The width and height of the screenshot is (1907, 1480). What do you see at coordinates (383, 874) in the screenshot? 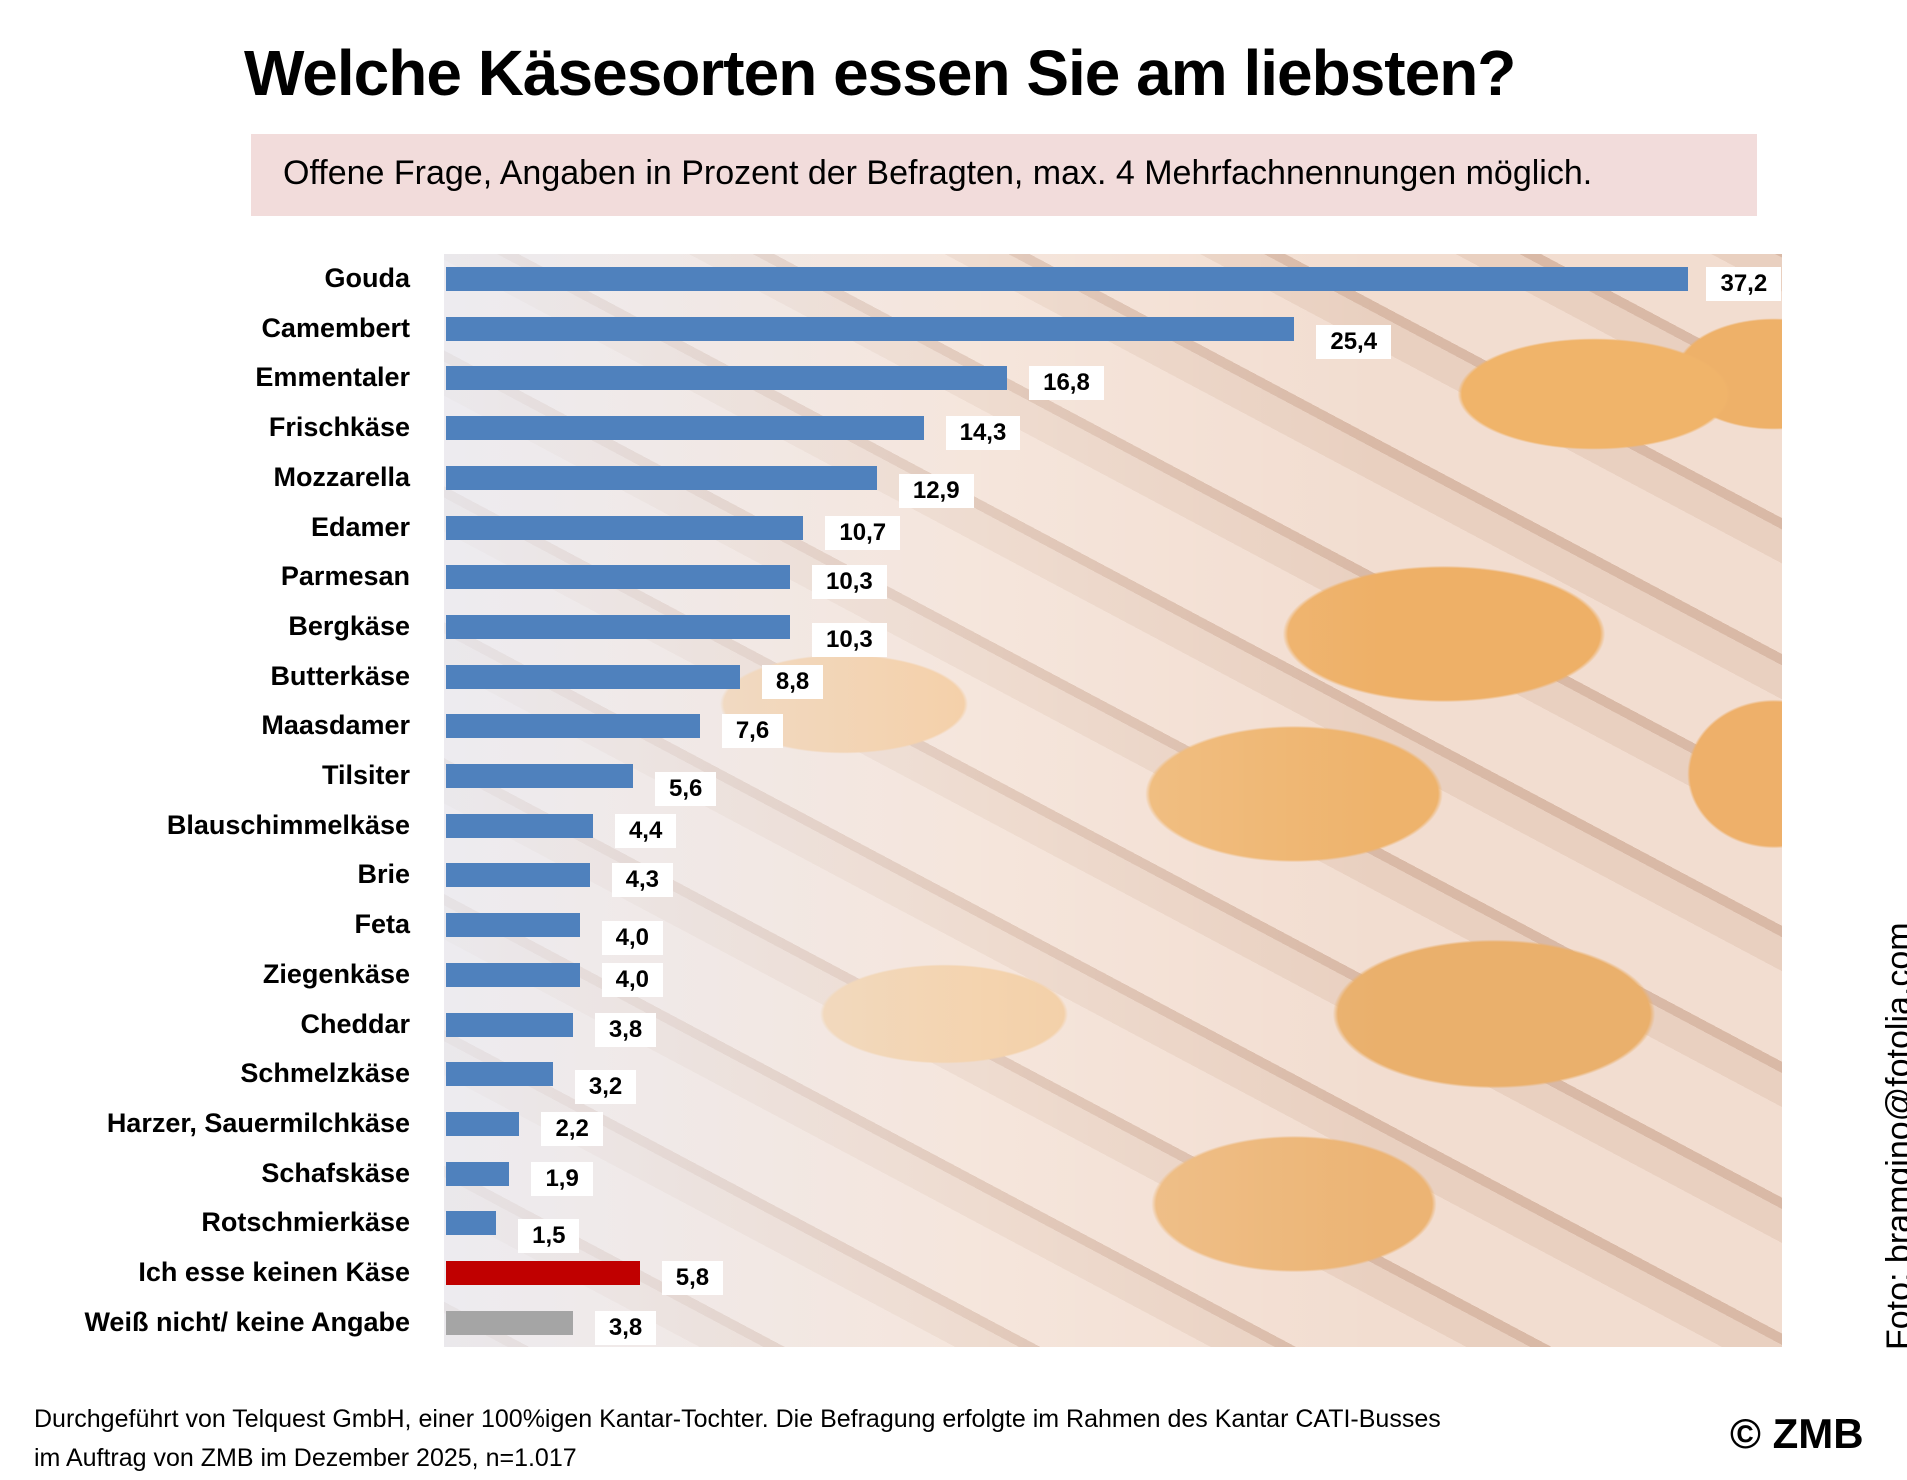
I see `category-label: Brie` at bounding box center [383, 874].